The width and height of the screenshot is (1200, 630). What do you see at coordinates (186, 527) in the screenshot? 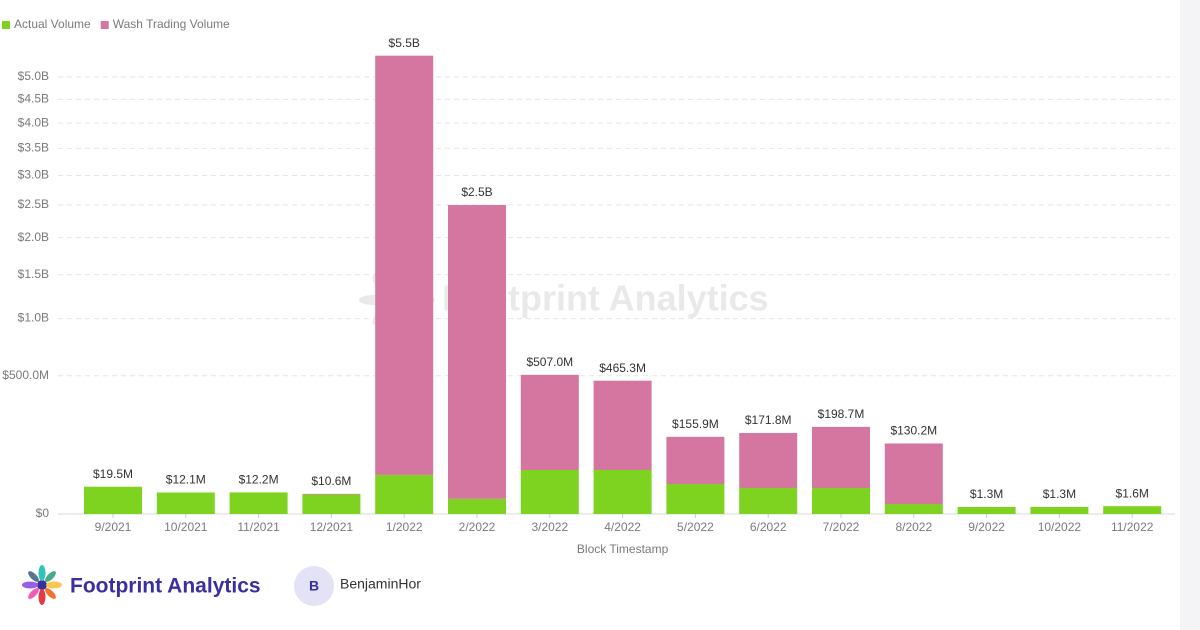
I see `x-tick-label: 10/2021` at bounding box center [186, 527].